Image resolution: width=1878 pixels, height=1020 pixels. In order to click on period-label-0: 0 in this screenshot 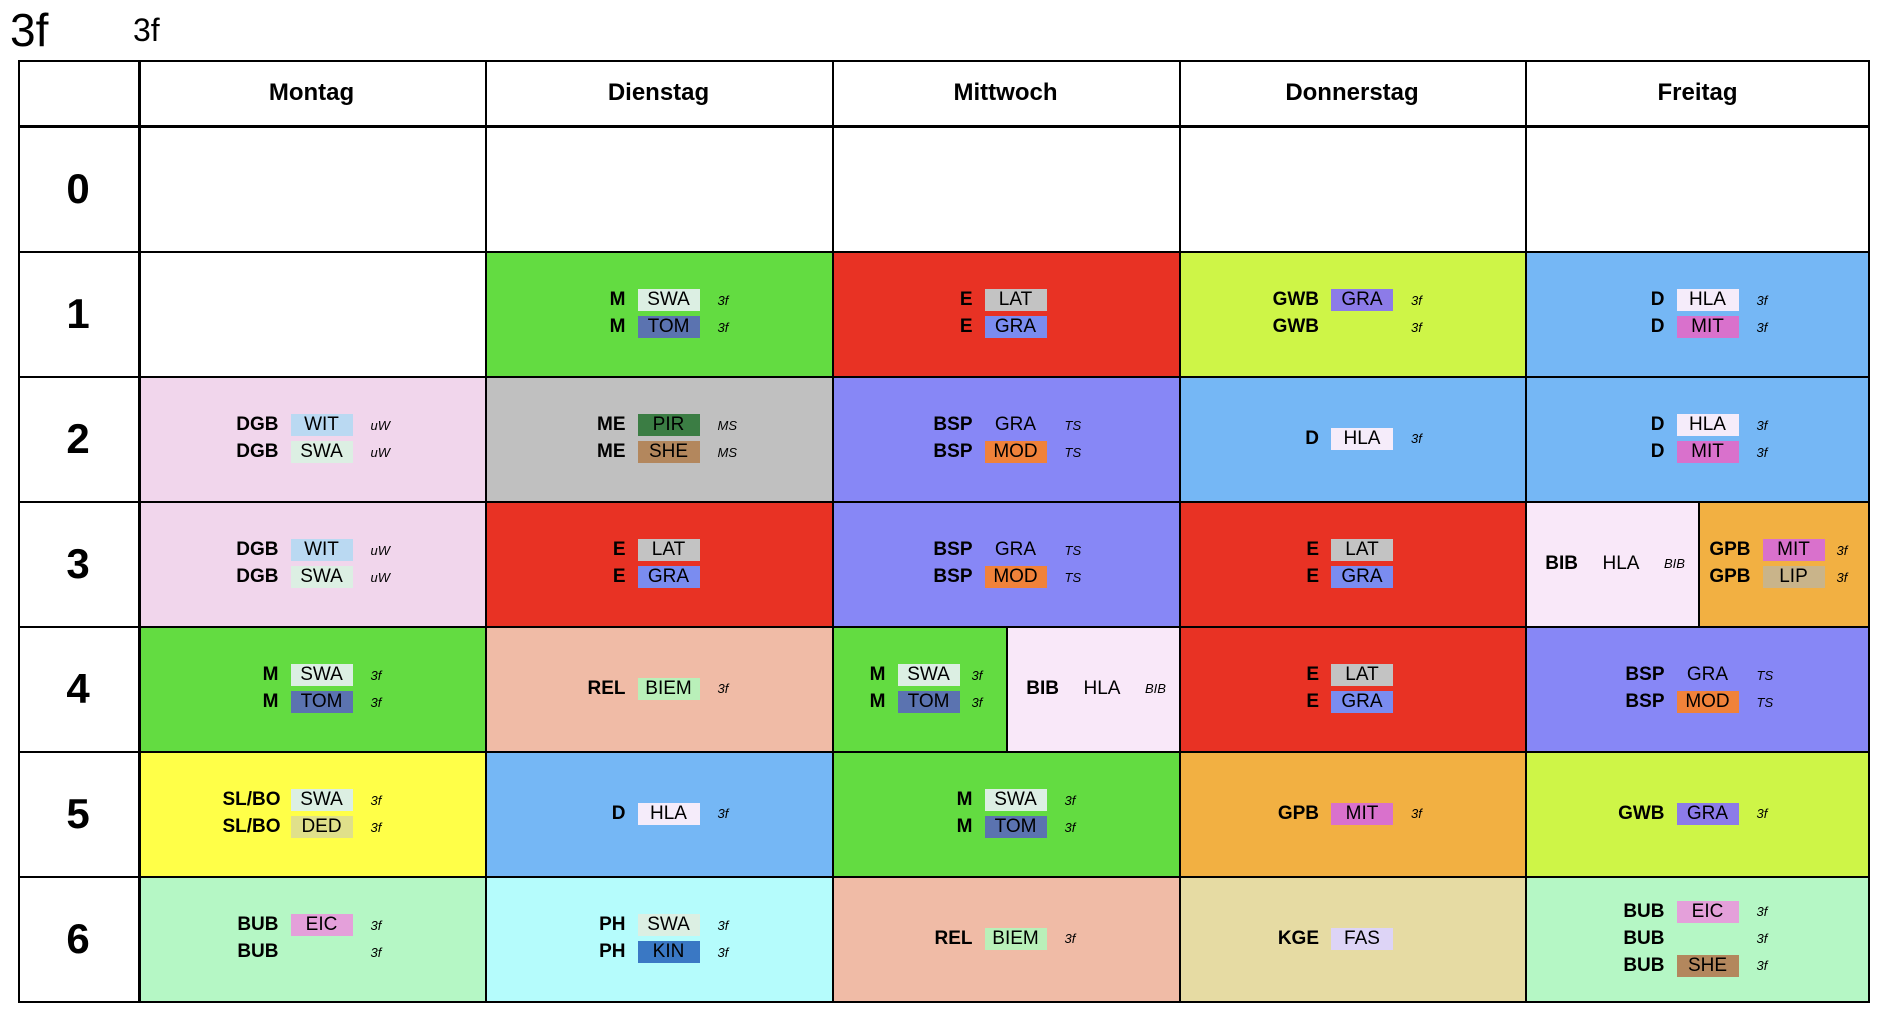, I will do `click(78, 188)`.